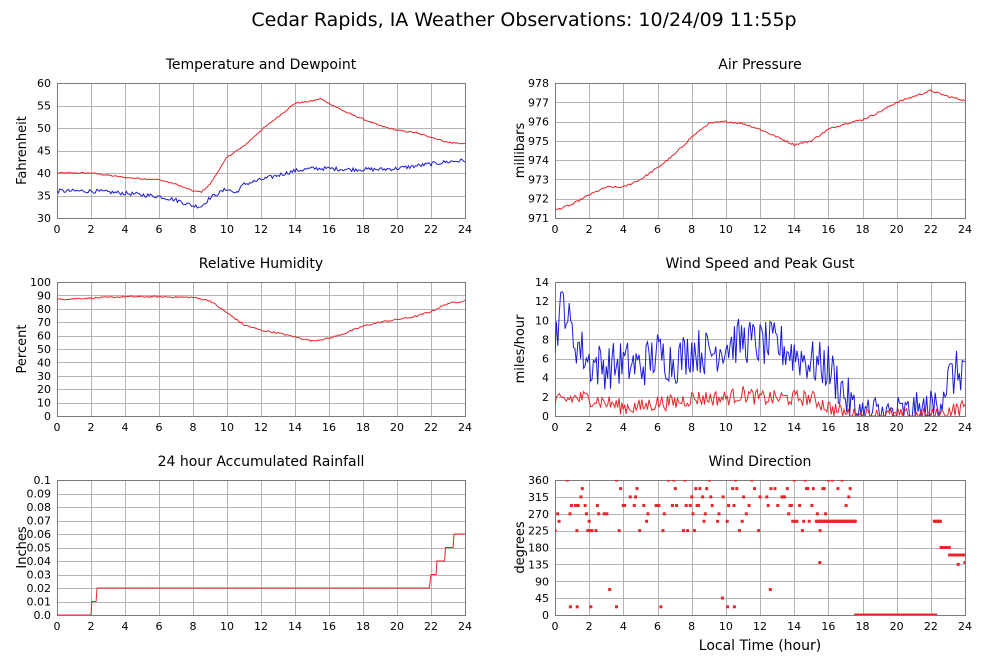  What do you see at coordinates (261, 462) in the screenshot?
I see `chart-title: 24 hour Accumulated Rainfall` at bounding box center [261, 462].